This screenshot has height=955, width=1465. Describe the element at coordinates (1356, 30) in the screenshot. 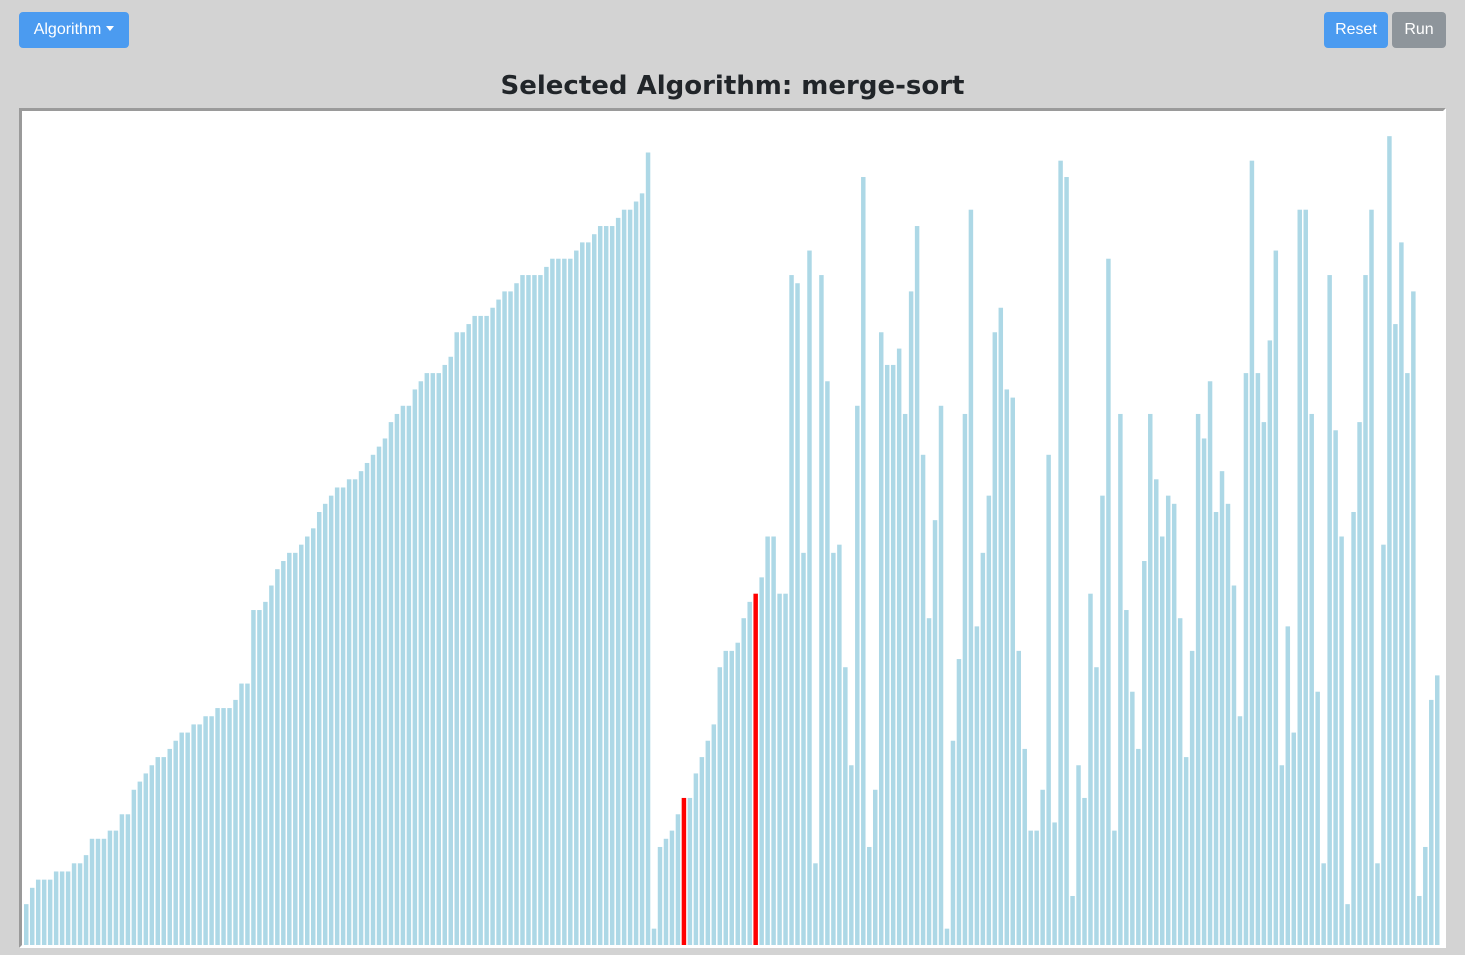

I see `reset-button: Reset` at that location.